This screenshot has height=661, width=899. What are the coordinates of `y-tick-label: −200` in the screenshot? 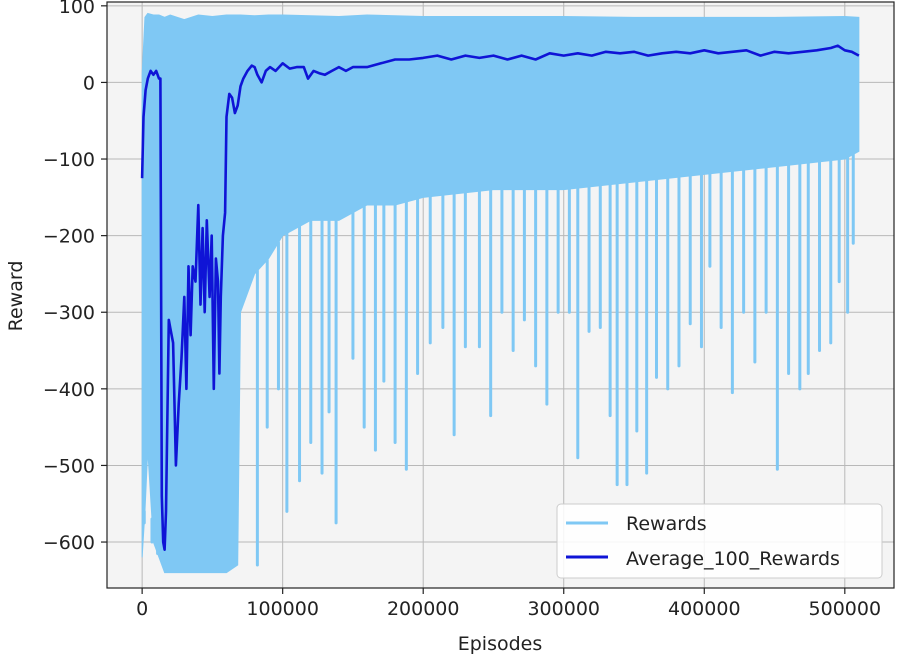 It's located at (69, 237).